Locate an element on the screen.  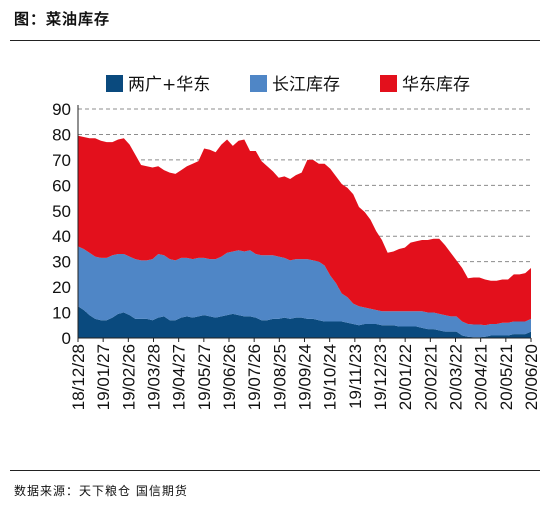
x-tick-label-3: 19/03/28 is located at coordinates (154, 377).